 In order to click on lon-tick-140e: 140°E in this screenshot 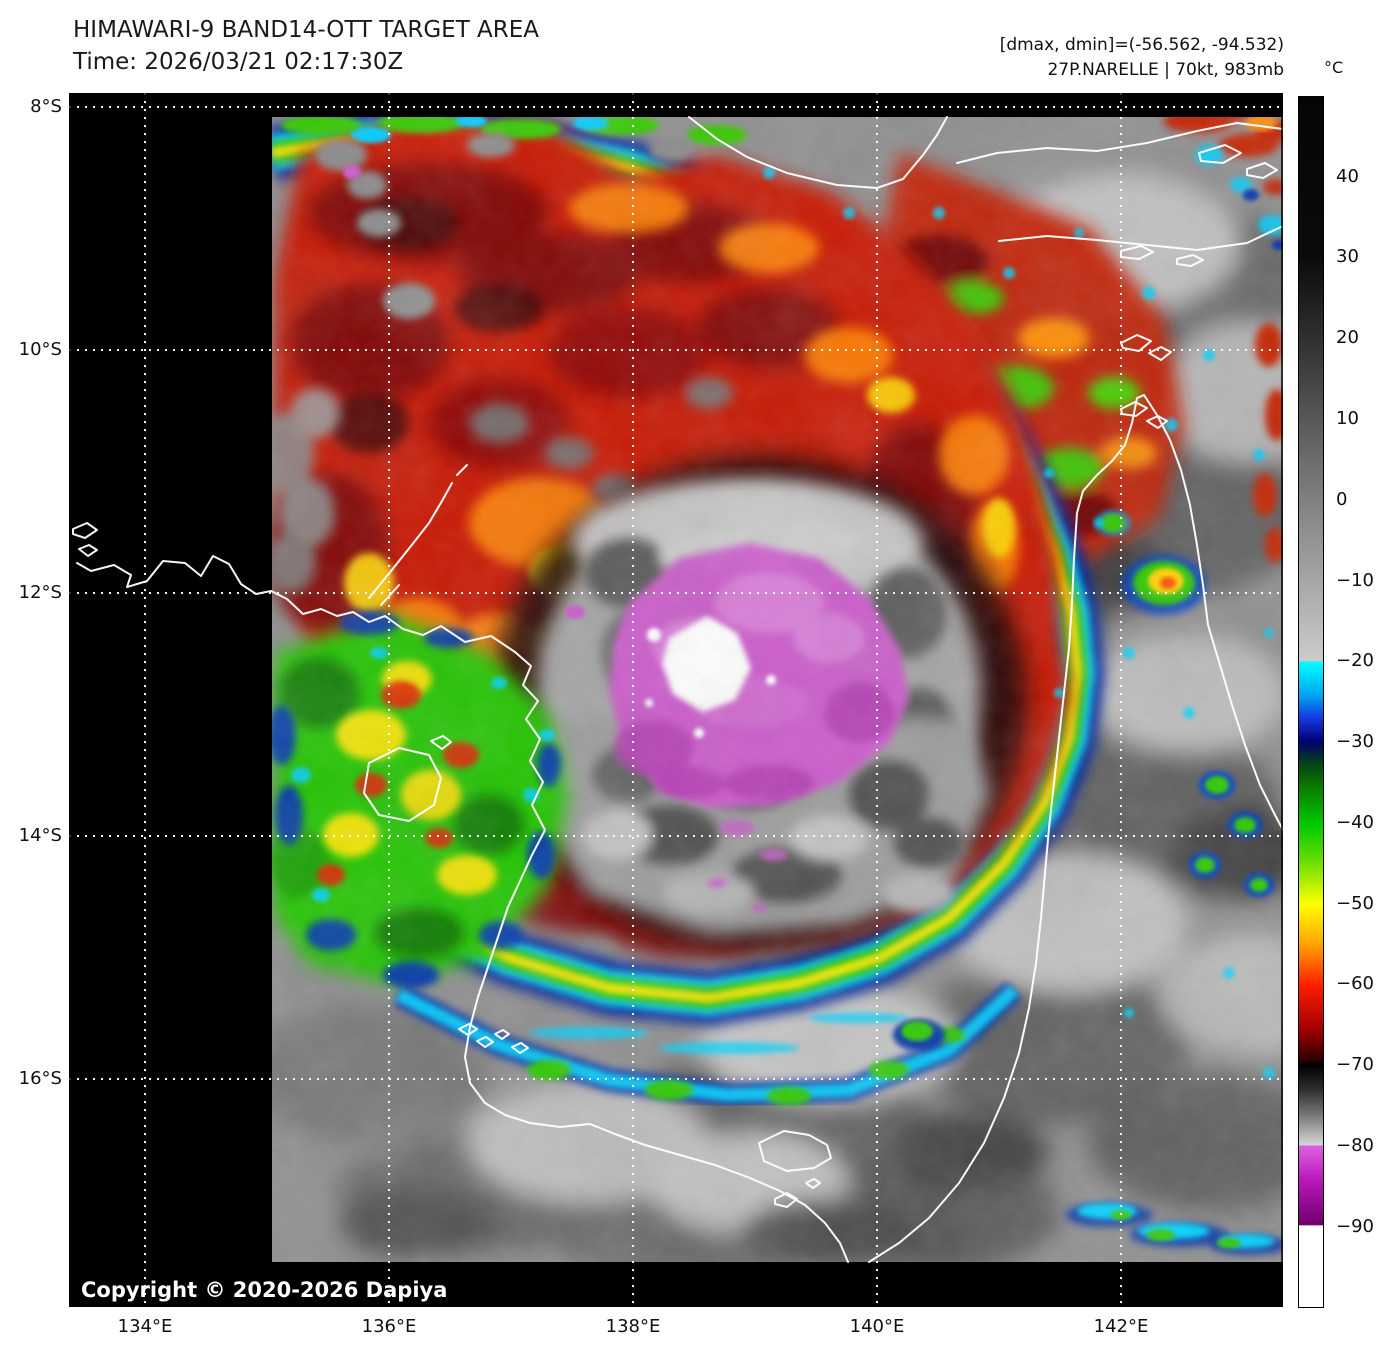, I will do `click(877, 1326)`.